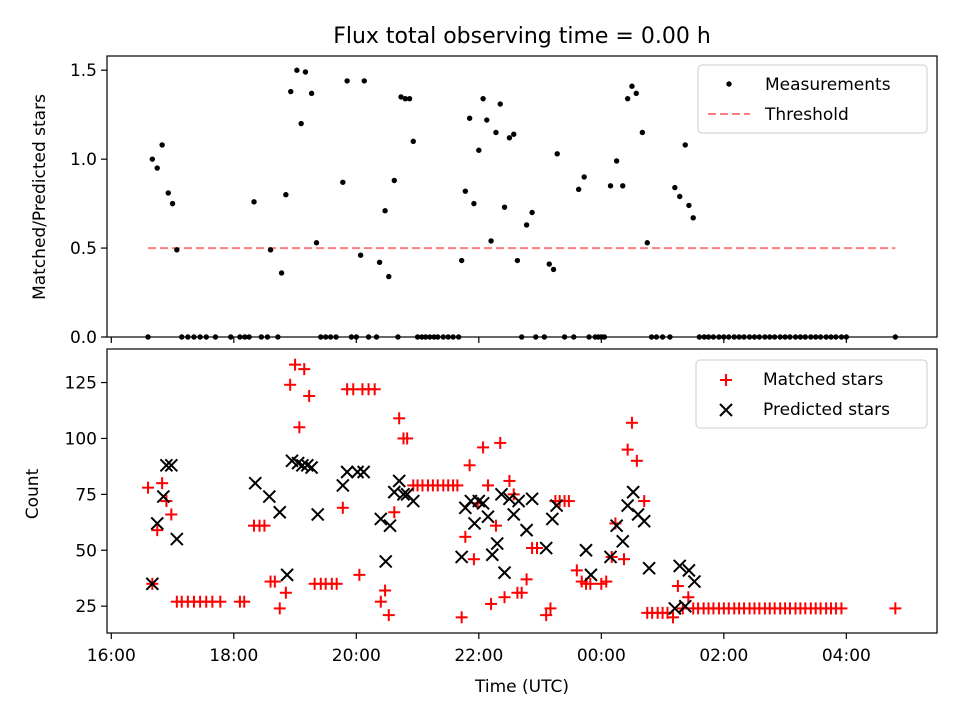 This screenshot has height=724, width=960. What do you see at coordinates (479, 649) in the screenshot?
I see `bottom-x-ticks: 16:00 18:00 20:00 22:00 00:00 02:00 04:00` at bounding box center [479, 649].